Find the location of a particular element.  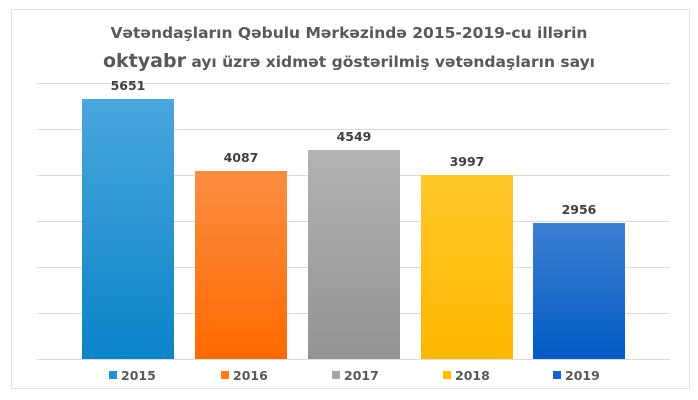

legend-item-2018: 2018 is located at coordinates (466, 375).